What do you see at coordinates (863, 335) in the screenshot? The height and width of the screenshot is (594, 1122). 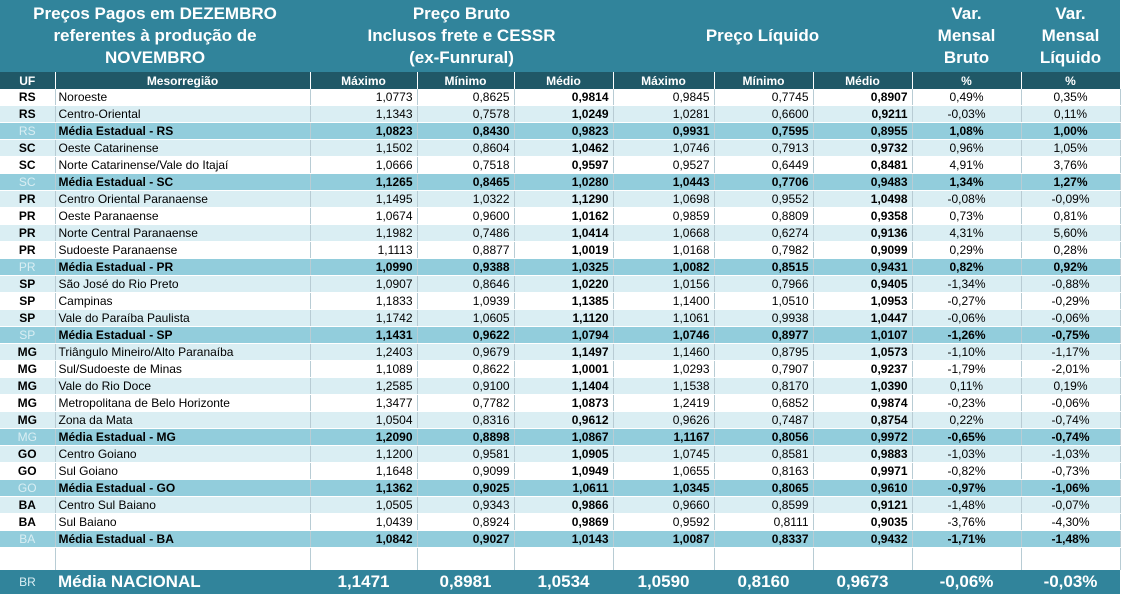 I see `cell-lmed: 1,0107` at bounding box center [863, 335].